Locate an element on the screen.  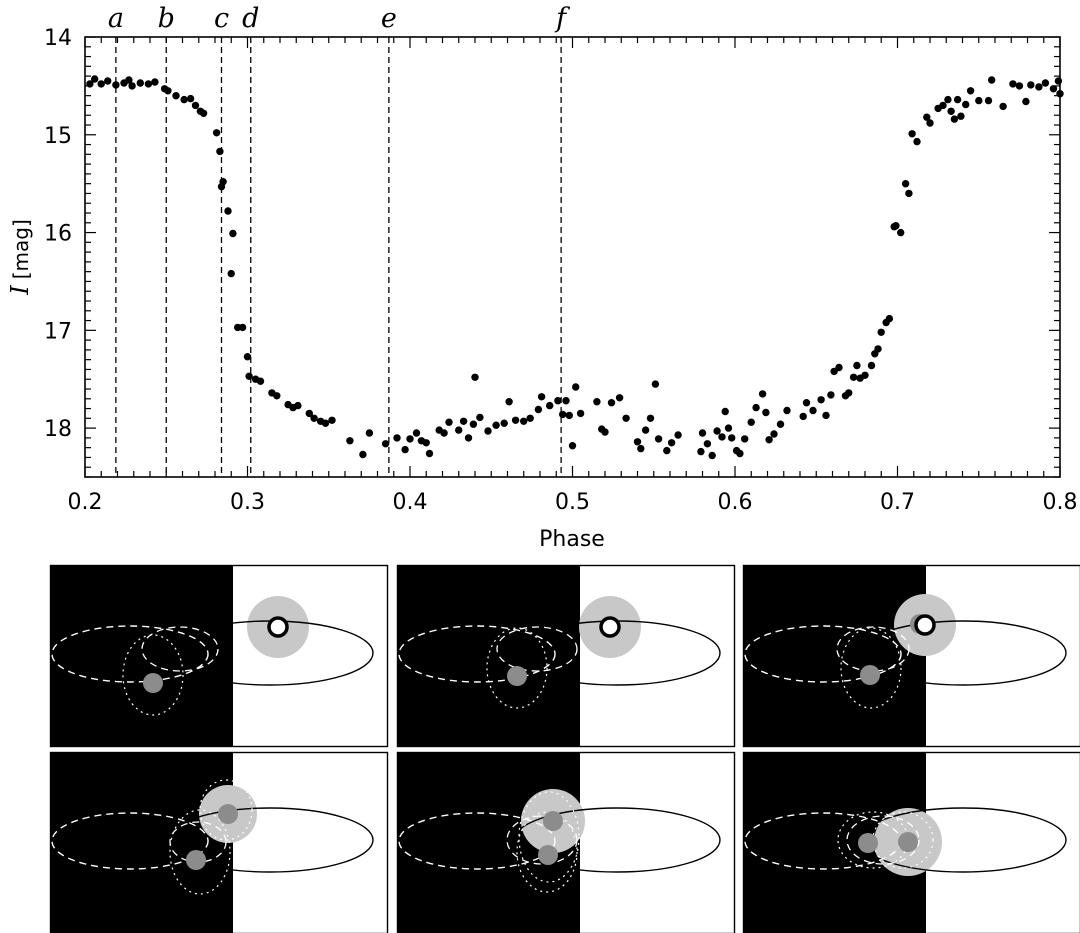
y-tick-label: 18 is located at coordinates (58, 429).